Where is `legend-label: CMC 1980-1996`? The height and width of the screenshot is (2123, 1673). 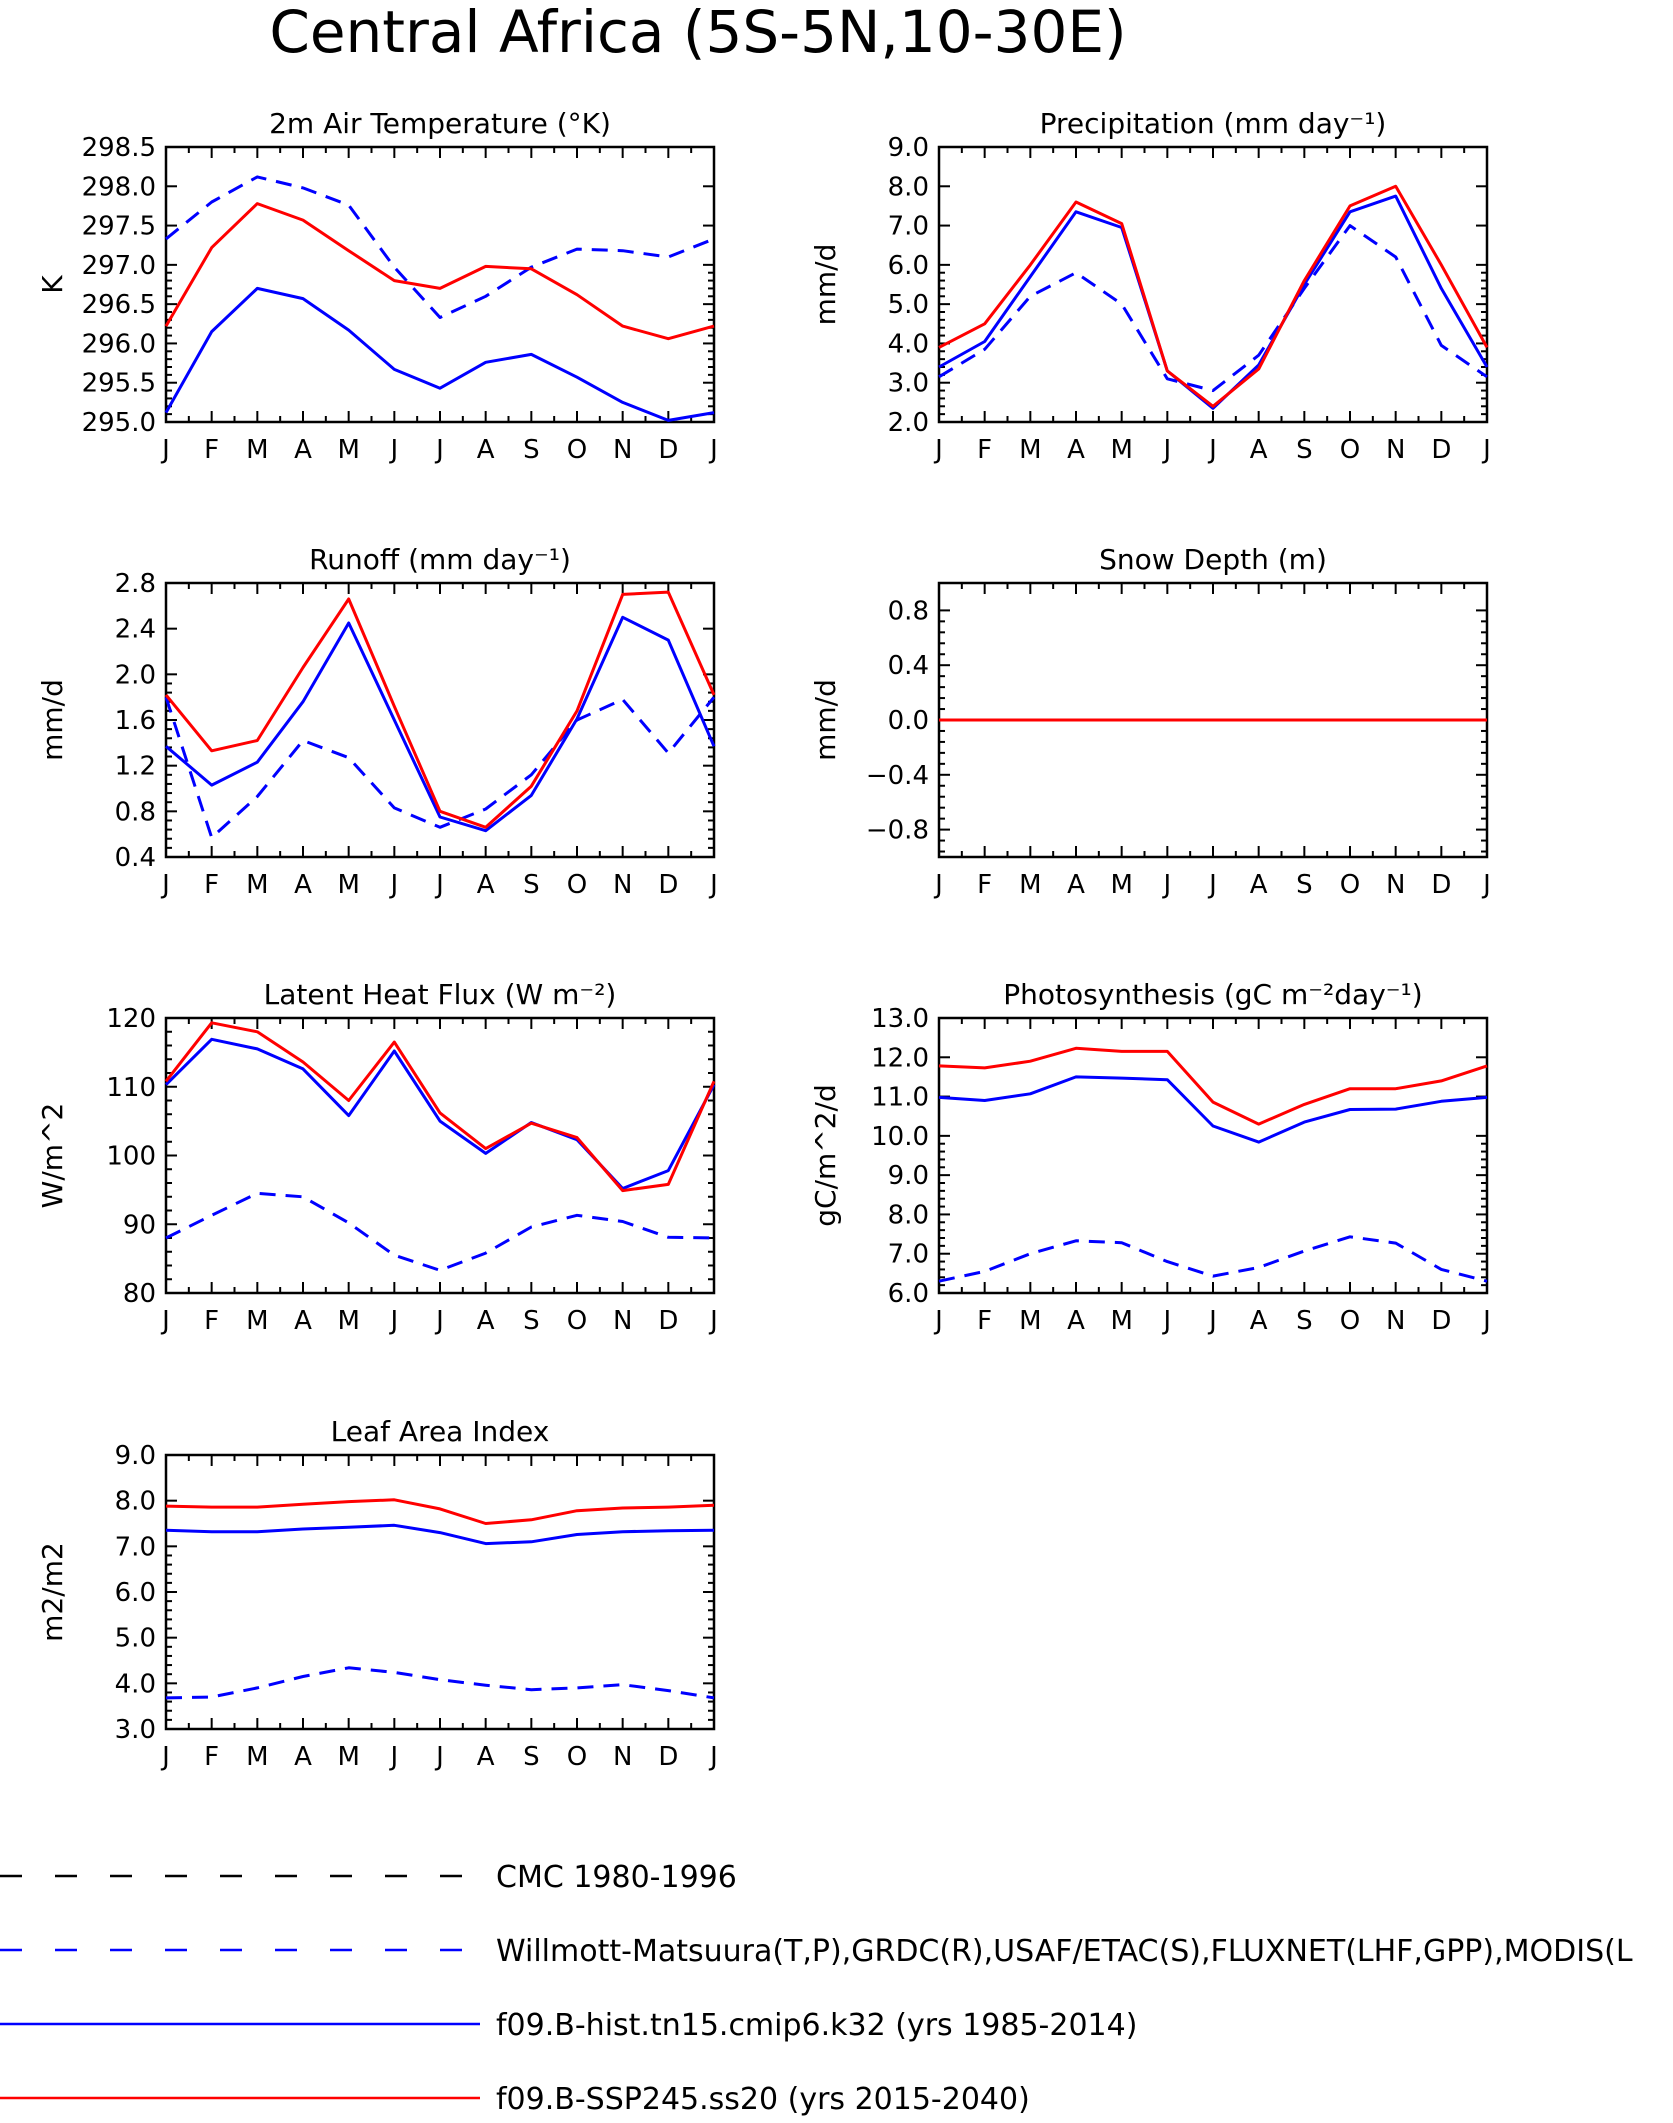
legend-label: CMC 1980-1996 is located at coordinates (616, 1877).